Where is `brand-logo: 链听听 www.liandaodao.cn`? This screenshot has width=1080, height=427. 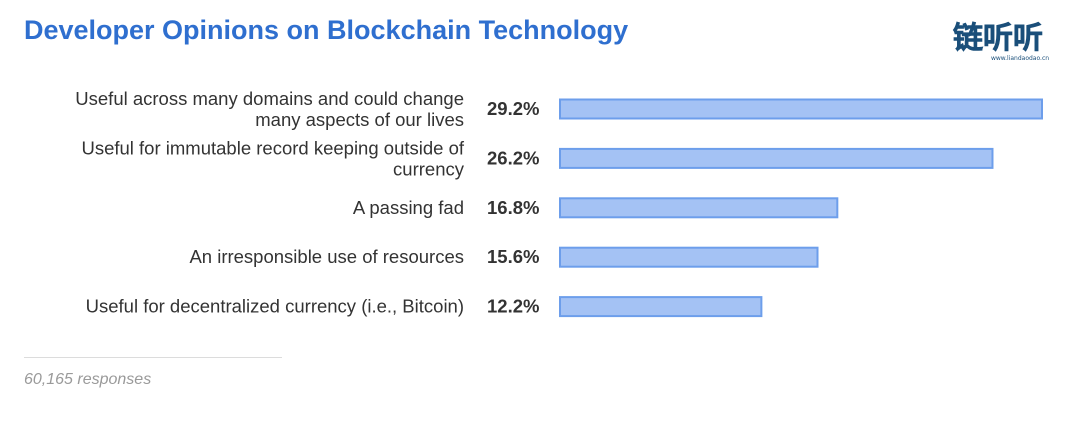
brand-logo: 链听听 www.liandaodao.cn is located at coordinates (1001, 41).